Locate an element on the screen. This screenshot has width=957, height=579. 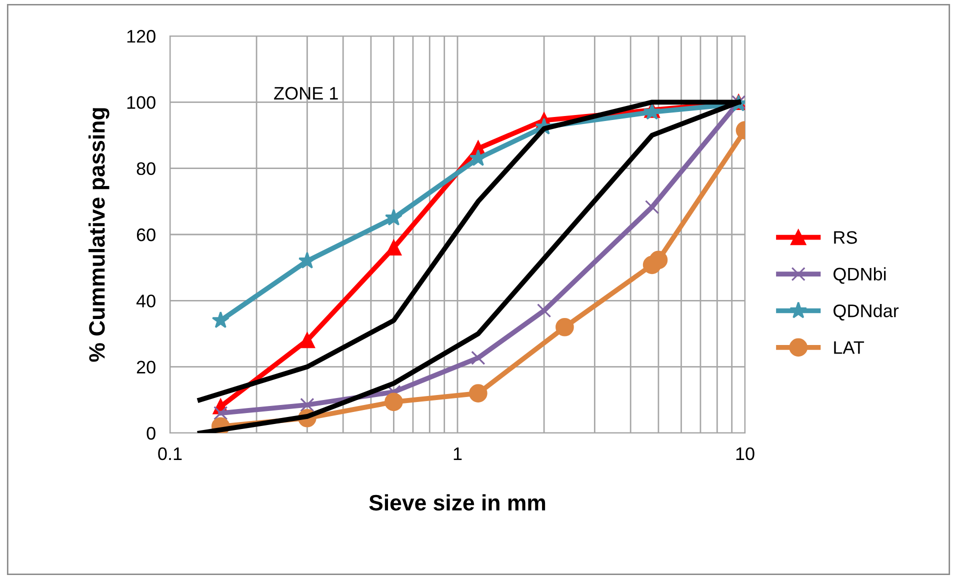
y-tick-label: 60 is located at coordinates (146, 235).